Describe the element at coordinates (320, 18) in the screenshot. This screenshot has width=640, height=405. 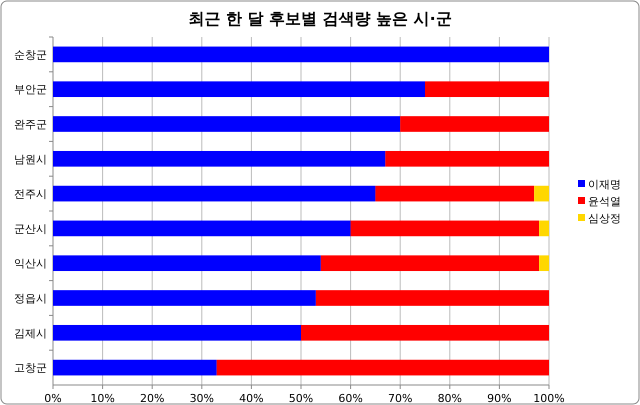
I see `chart-title: 최근 한 달 후보별 검색량 높은 시·군` at that location.